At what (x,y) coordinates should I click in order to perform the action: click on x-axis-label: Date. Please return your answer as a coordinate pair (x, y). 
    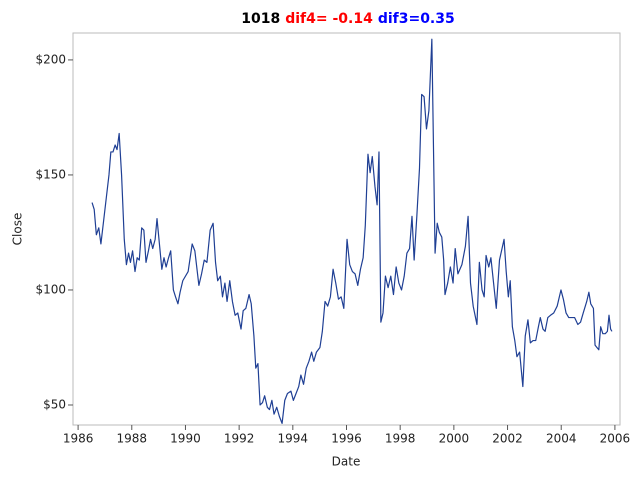
    Looking at the image, I should click on (346, 462).